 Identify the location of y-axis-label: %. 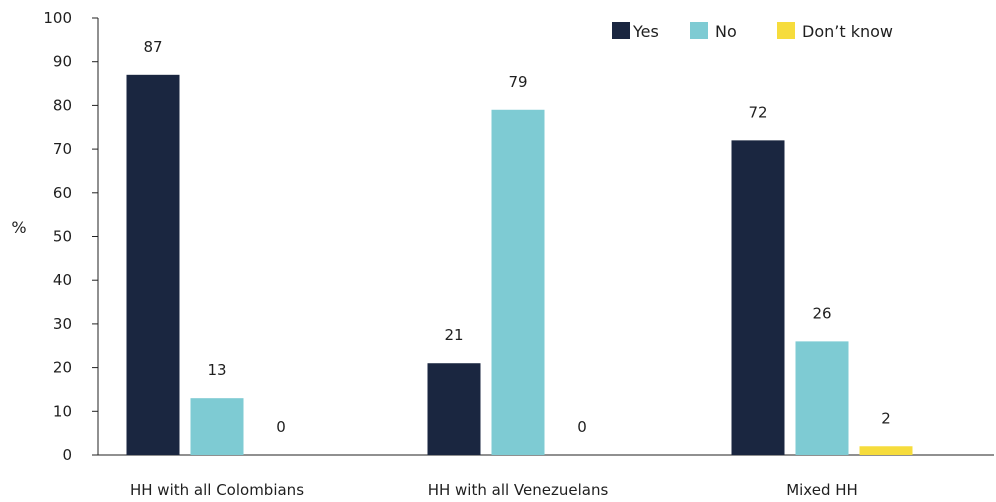
(18, 227).